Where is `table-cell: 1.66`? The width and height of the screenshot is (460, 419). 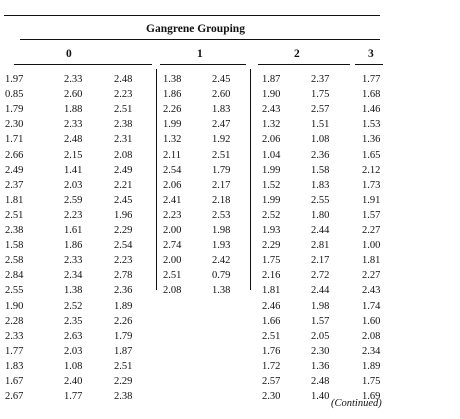
table-cell: 1.66 is located at coordinates (271, 321).